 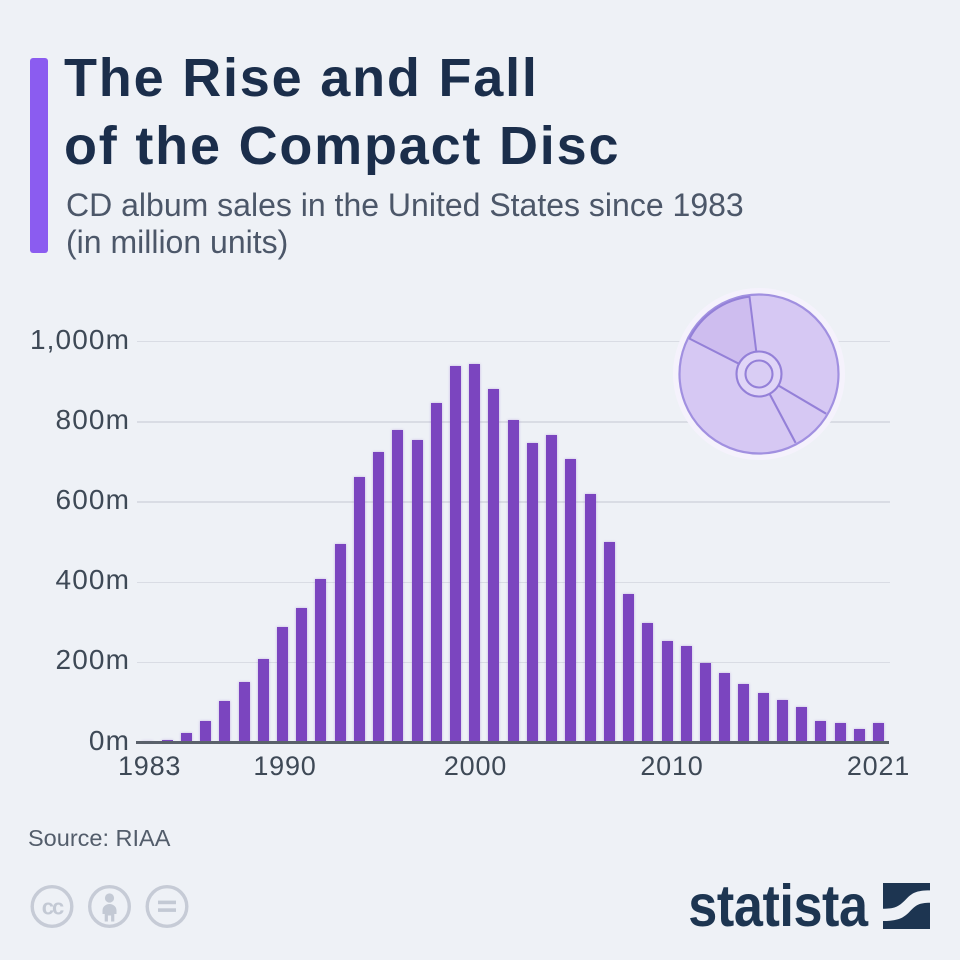 What do you see at coordinates (53, 907) in the screenshot?
I see `svg-text: cc` at bounding box center [53, 907].